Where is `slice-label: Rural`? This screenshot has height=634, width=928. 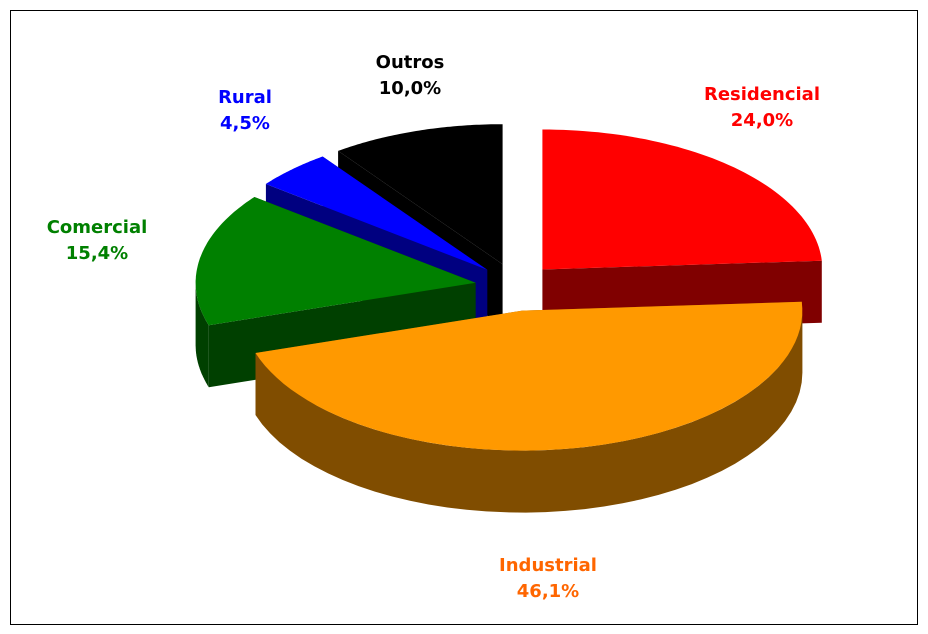 slice-label: Rural is located at coordinates (245, 97).